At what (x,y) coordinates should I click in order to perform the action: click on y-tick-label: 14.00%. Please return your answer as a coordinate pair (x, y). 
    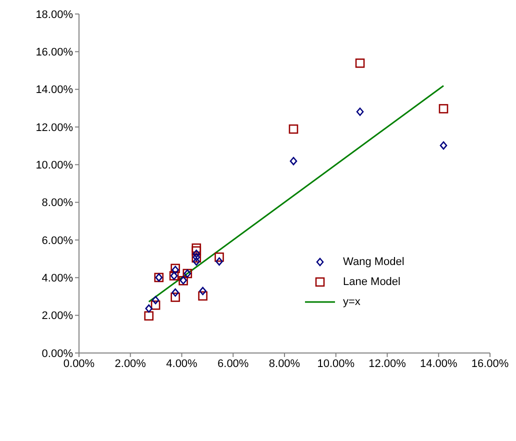
    Looking at the image, I should click on (55, 90).